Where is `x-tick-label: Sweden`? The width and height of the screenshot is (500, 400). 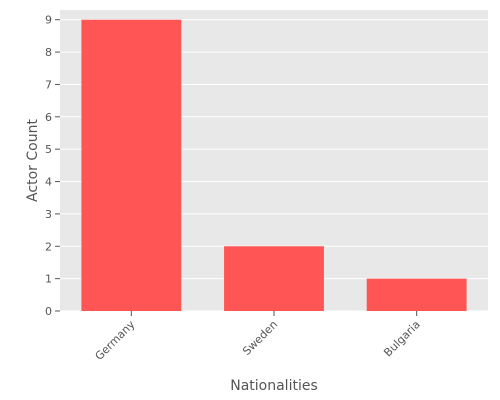
x-tick-label: Sweden is located at coordinates (260, 338).